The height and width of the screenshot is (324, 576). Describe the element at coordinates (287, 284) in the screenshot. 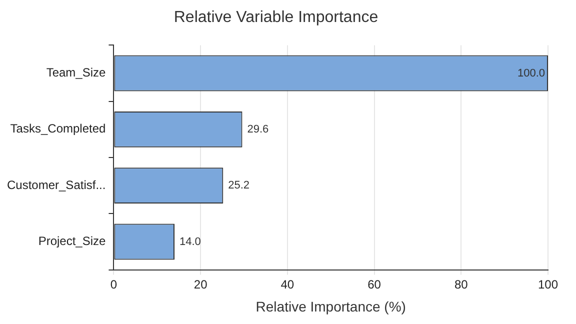

I see `x-tick-label: 40` at that location.